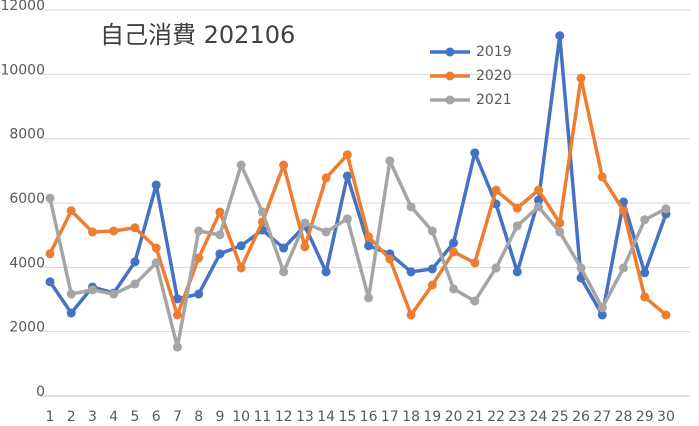 This screenshot has height=426, width=699. Describe the element at coordinates (198, 417) in the screenshot. I see `x-tick-label: 8` at that location.